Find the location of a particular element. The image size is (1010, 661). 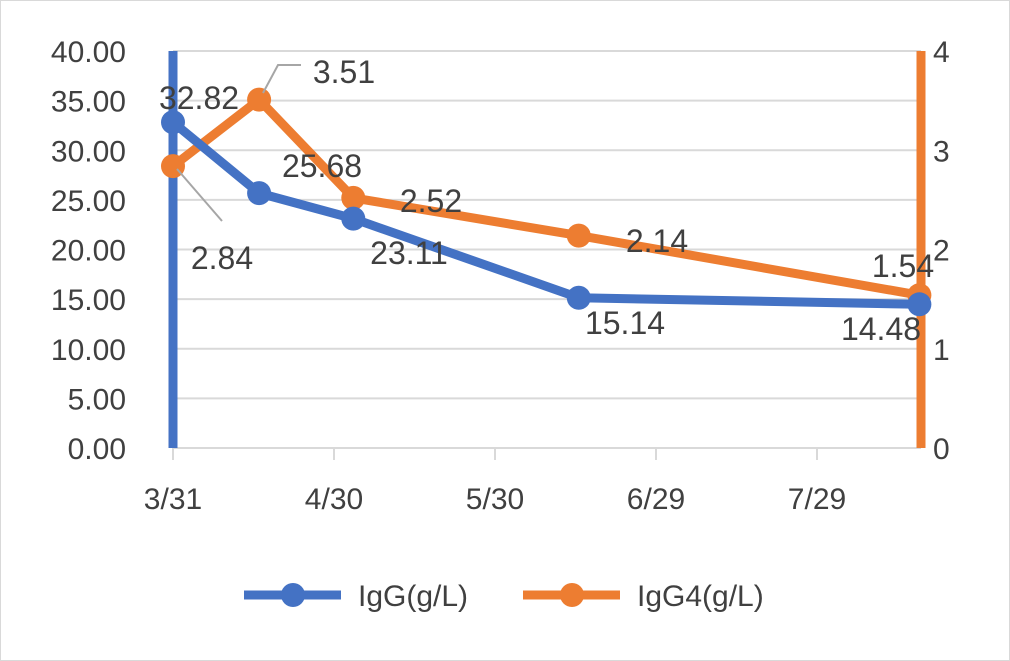

data-label: 2.84 is located at coordinates (222, 258).